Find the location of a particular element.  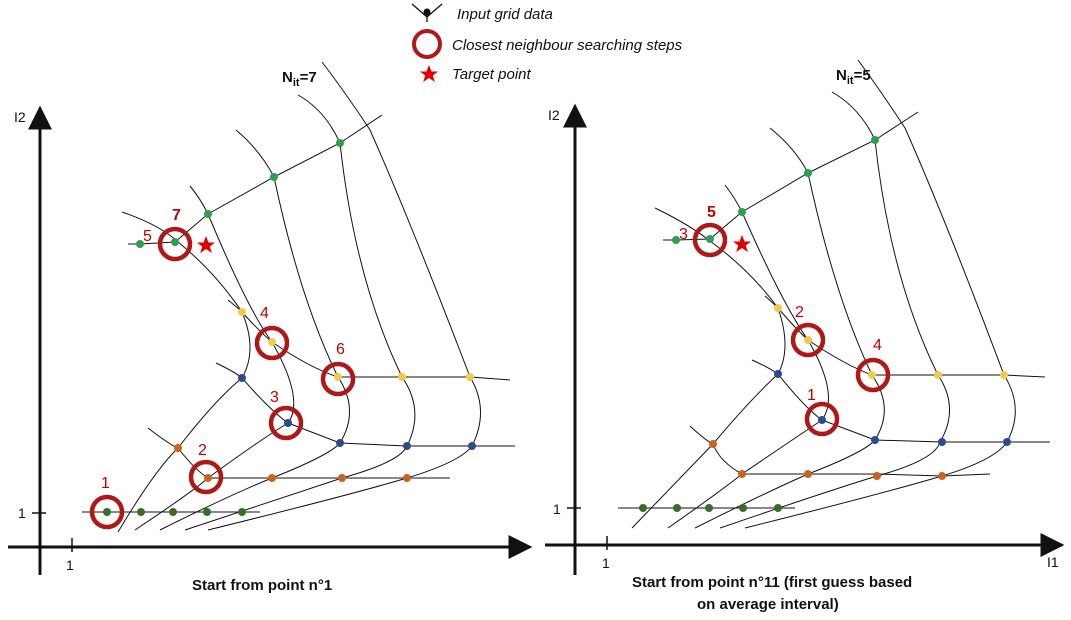

left-step-3-label: 3 is located at coordinates (274, 397).